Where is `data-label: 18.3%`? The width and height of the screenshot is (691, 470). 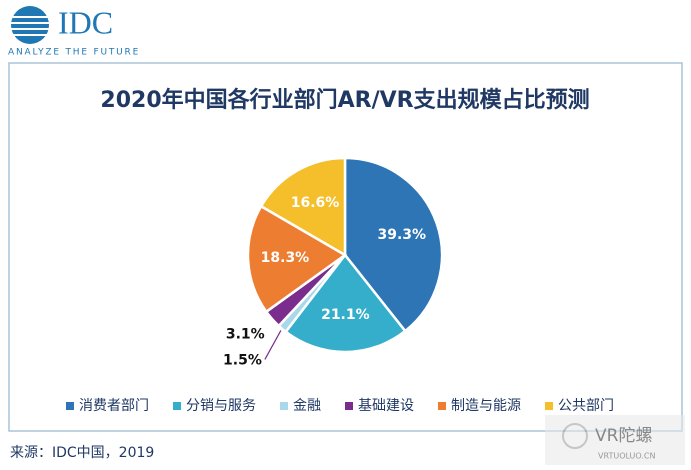 data-label: 18.3% is located at coordinates (285, 258).